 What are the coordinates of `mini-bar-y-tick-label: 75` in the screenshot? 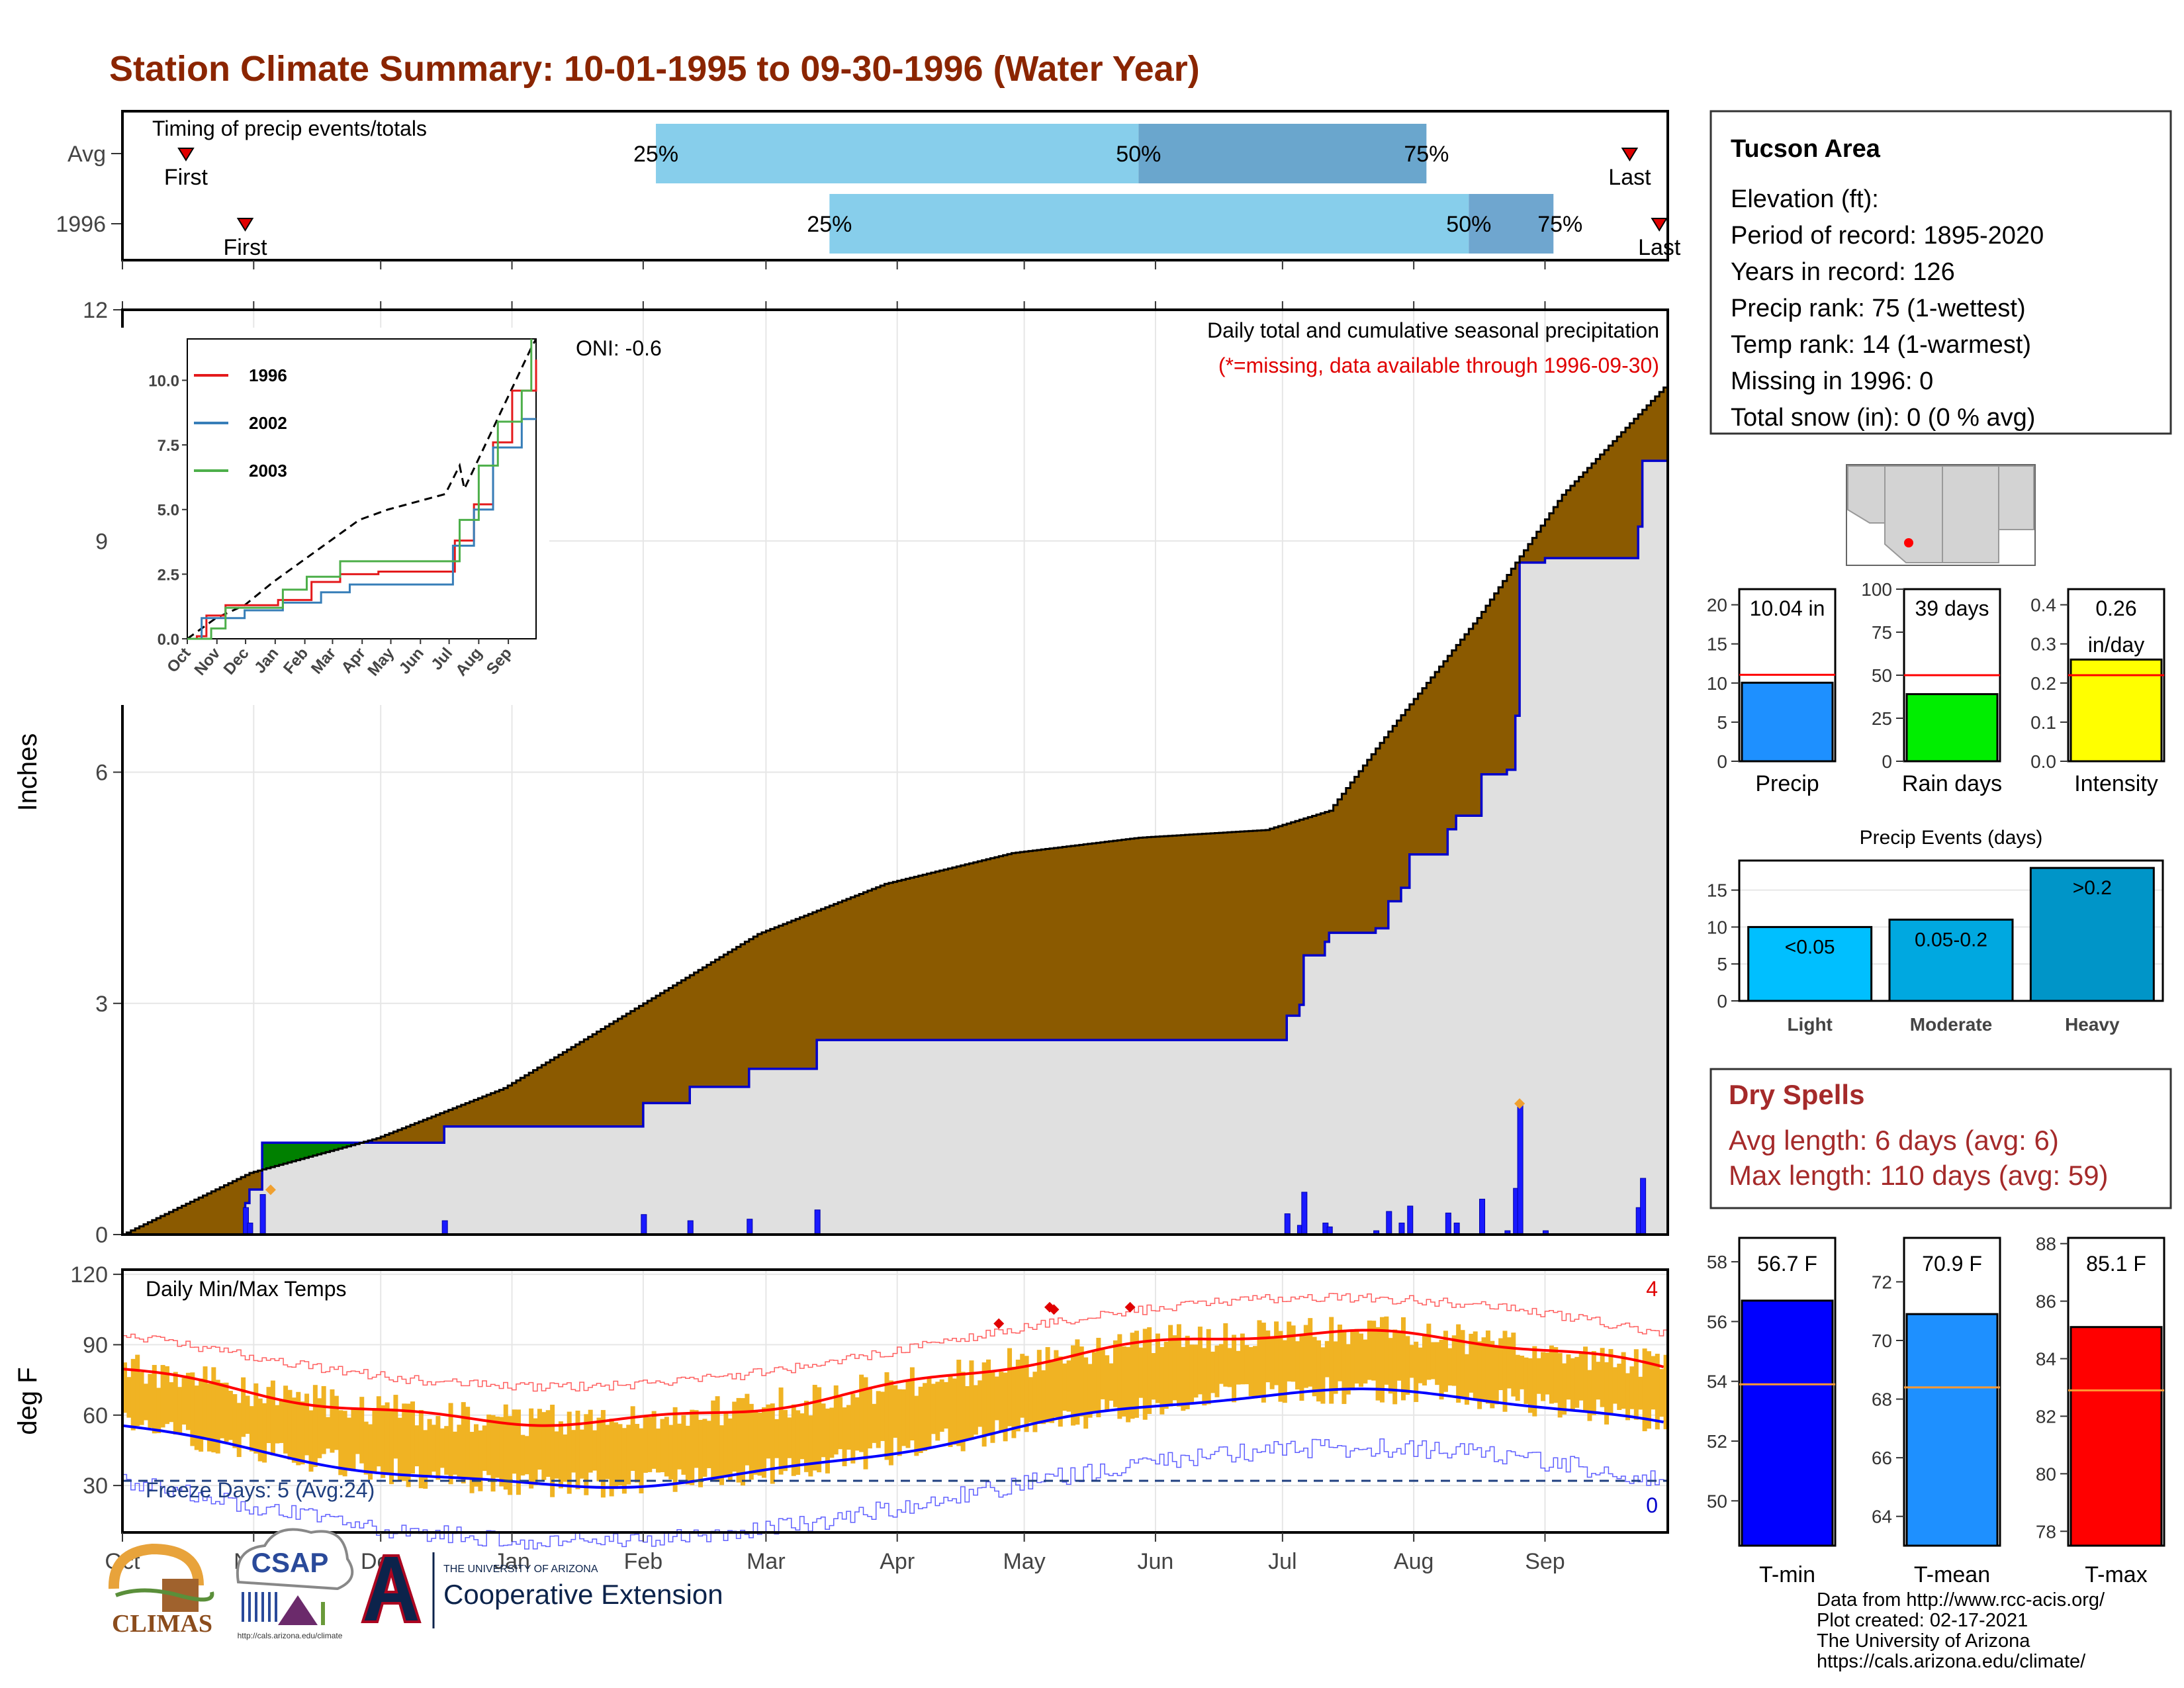 It's located at (1882, 632).